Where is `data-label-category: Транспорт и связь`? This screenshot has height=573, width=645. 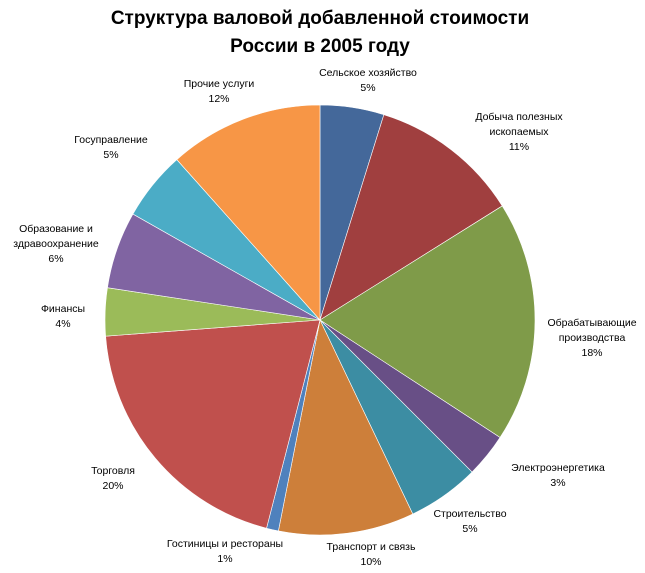 data-label-category: Транспорт и связь is located at coordinates (371, 547).